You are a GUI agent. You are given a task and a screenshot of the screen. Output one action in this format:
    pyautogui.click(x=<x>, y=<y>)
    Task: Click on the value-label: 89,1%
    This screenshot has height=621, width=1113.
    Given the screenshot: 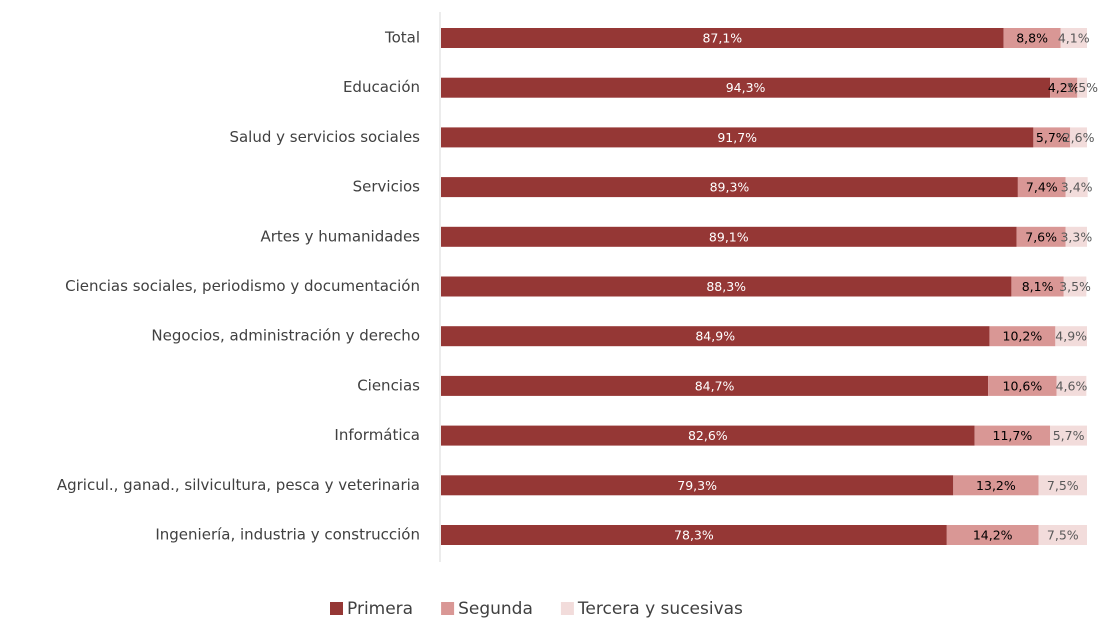 What is the action you would take?
    pyautogui.click(x=729, y=236)
    